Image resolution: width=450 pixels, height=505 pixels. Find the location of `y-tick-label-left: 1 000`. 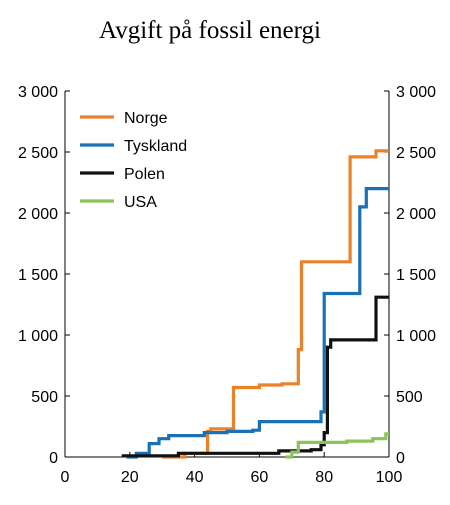

y-tick-label-left: 1 000 is located at coordinates (38, 336).